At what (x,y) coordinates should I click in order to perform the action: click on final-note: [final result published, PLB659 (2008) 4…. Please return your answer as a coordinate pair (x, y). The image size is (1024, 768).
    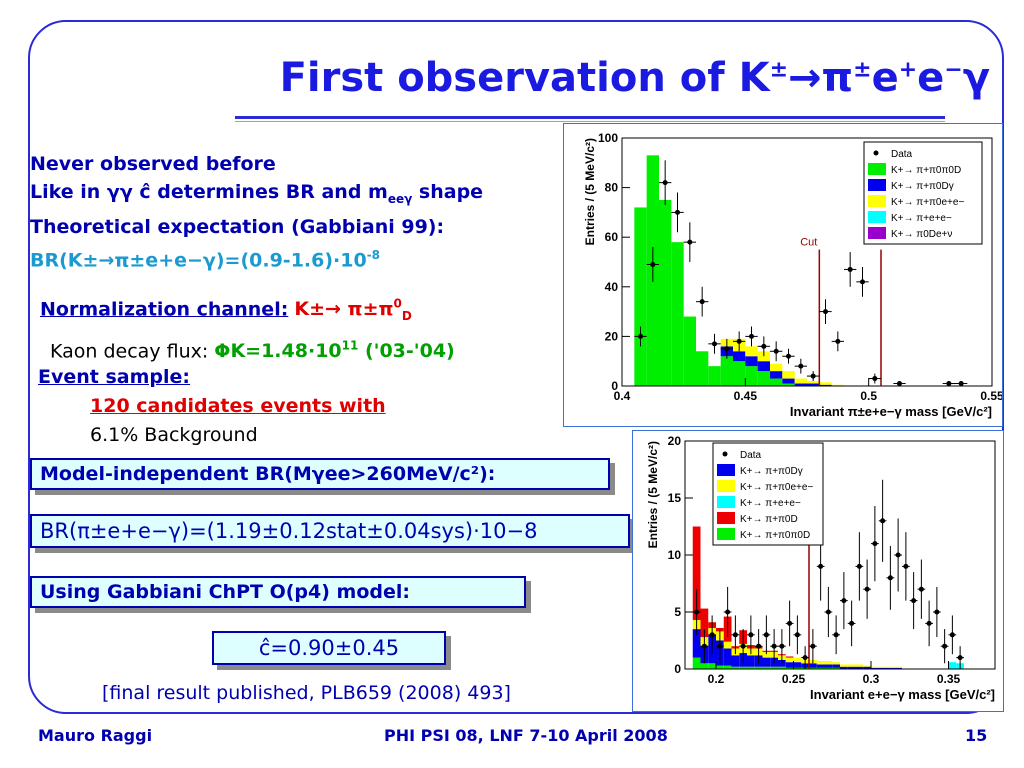
    Looking at the image, I should click on (306, 693).